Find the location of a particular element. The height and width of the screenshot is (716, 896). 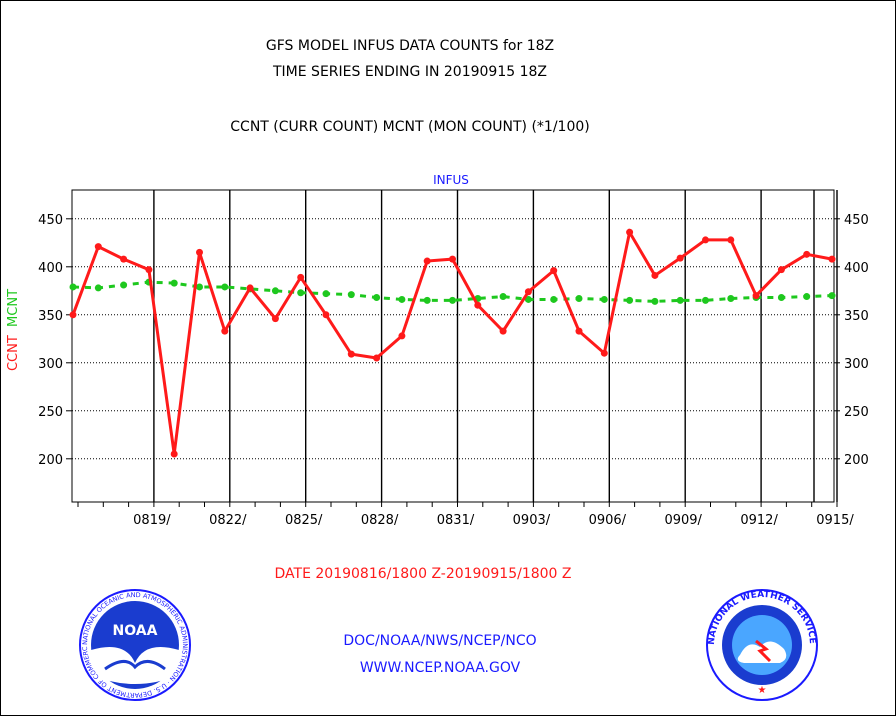

series-mcnt is located at coordinates (452, 291).